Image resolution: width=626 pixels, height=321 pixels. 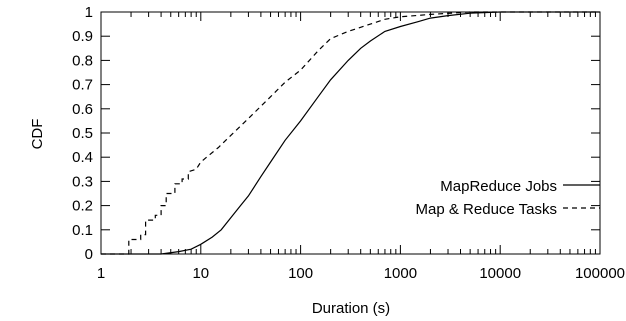 I want to click on x-tick-label: 10000, so click(x=500, y=273).